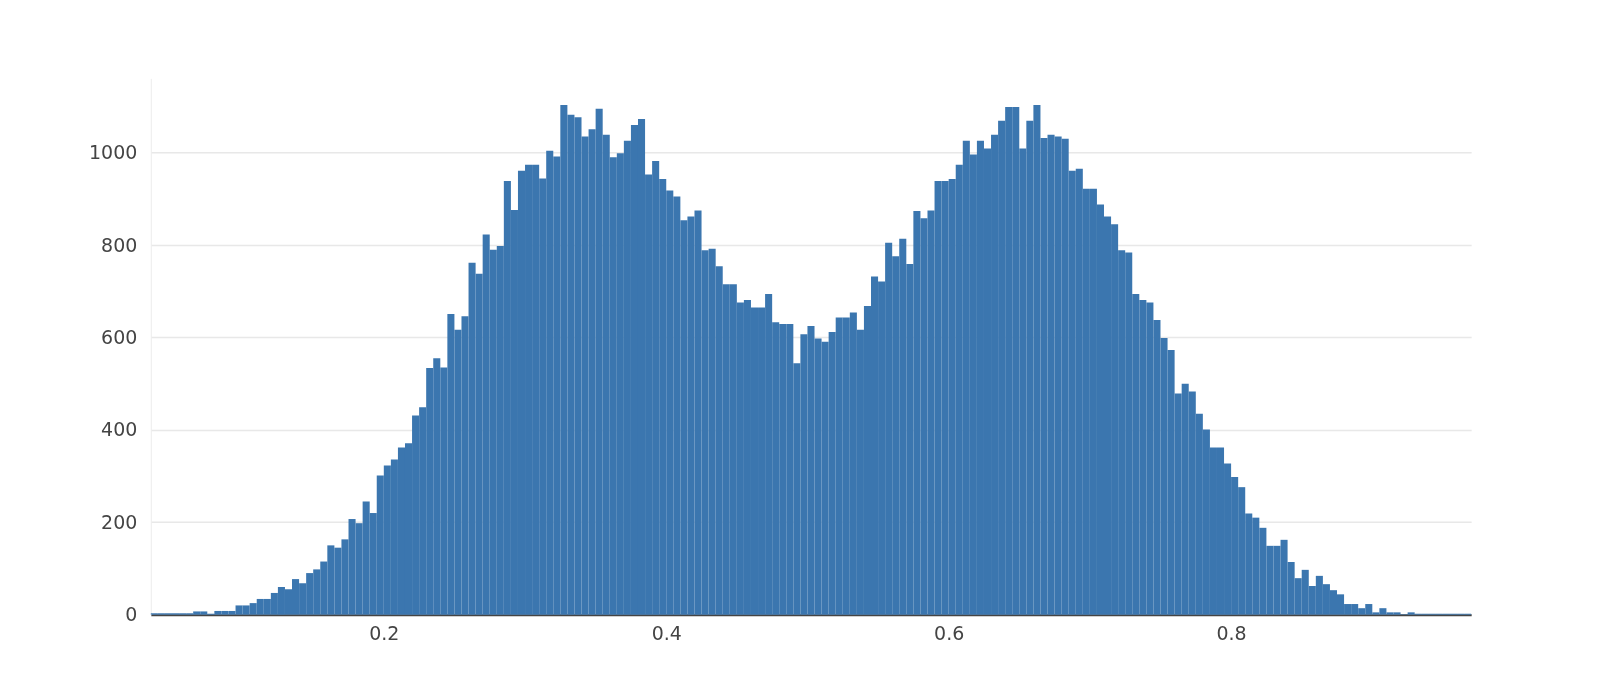 Image resolution: width=1600 pixels, height=700 pixels. I want to click on x-tick-label: 0.6, so click(949, 633).